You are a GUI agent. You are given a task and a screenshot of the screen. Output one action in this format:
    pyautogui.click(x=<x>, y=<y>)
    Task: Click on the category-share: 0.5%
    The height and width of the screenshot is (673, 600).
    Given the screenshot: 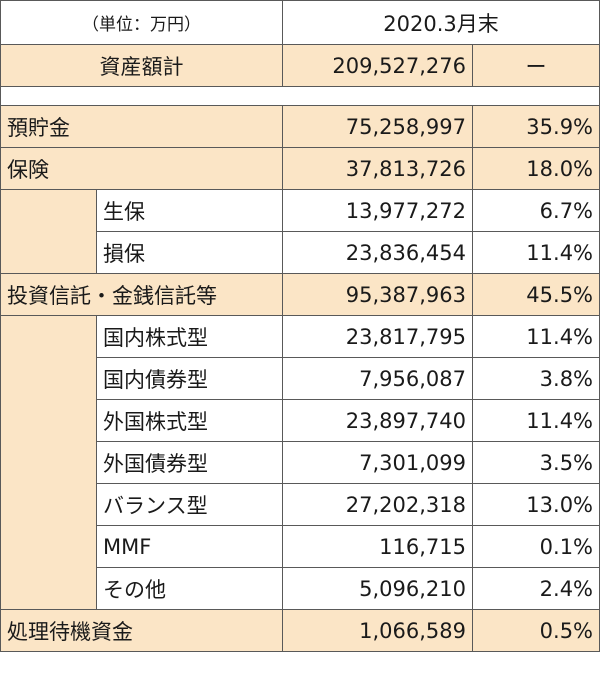 What is the action you would take?
    pyautogui.click(x=535, y=630)
    